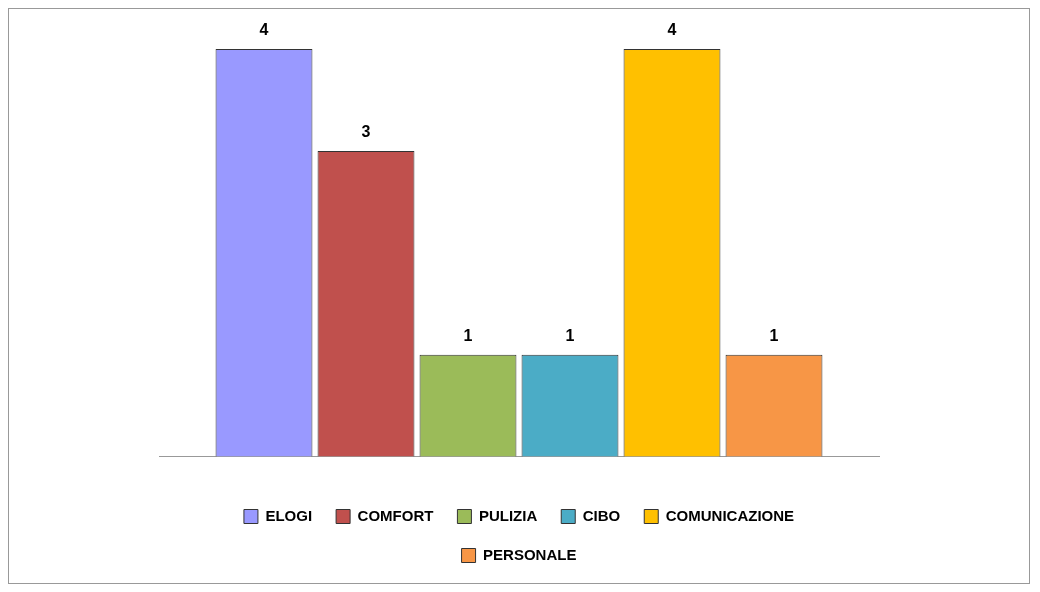 The image size is (1040, 592). I want to click on legend-label: COMFORT, so click(395, 515).